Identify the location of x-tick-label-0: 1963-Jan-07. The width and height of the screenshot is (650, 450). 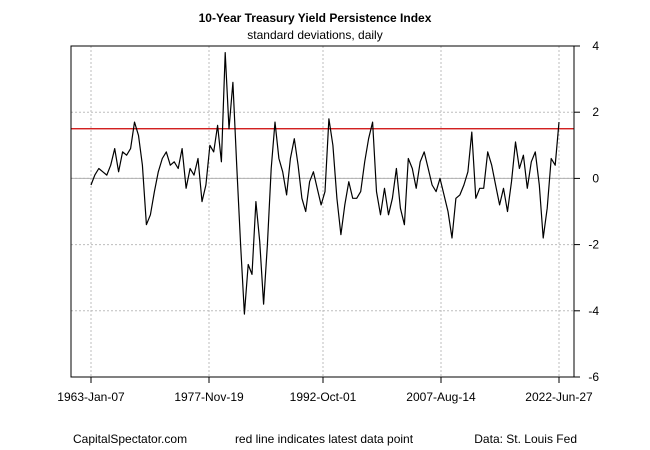
(91, 397).